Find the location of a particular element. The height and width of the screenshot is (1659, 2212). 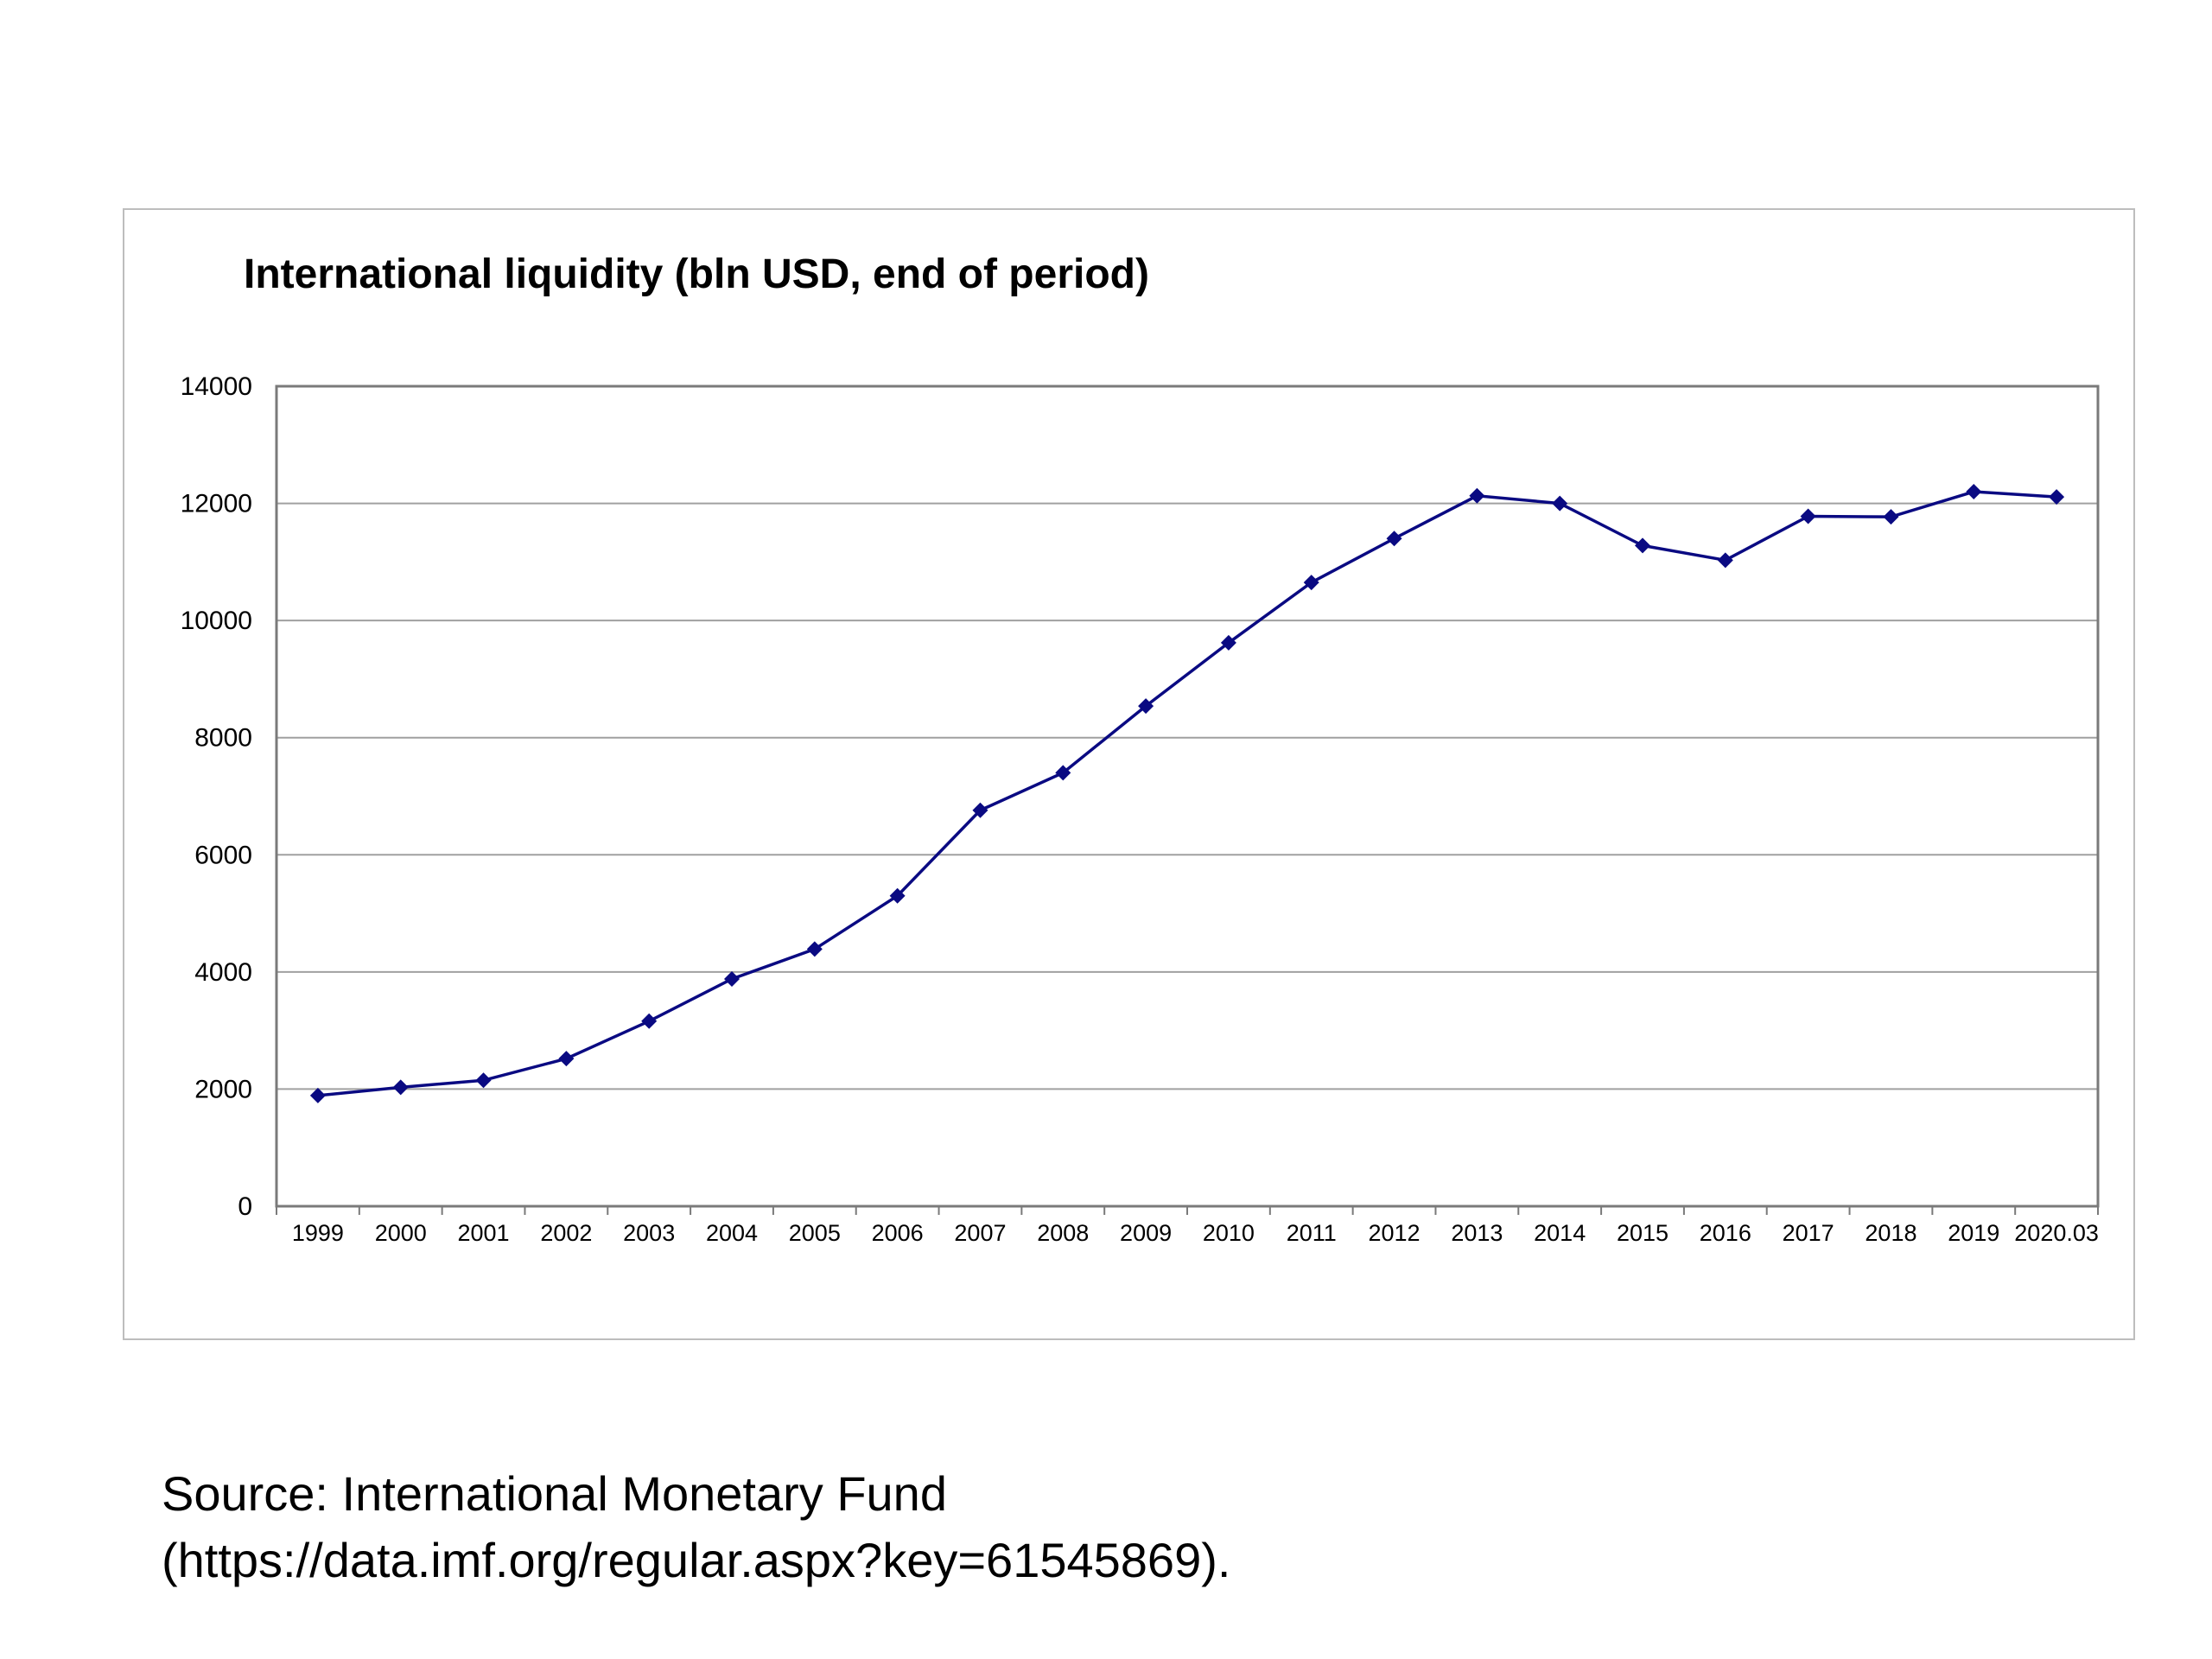

x-tick-label: 2018 is located at coordinates (1890, 1233).